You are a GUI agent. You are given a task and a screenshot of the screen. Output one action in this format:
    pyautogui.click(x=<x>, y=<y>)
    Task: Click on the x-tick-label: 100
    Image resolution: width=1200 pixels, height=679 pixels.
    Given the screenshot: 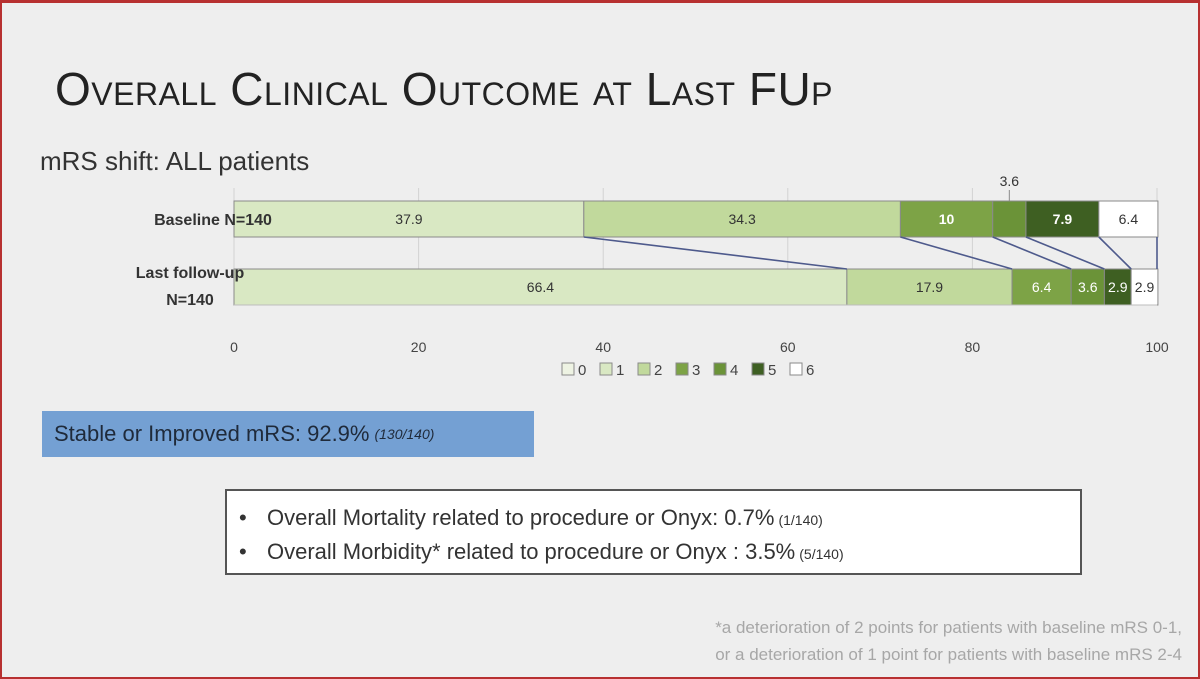 What is the action you would take?
    pyautogui.click(x=1157, y=347)
    